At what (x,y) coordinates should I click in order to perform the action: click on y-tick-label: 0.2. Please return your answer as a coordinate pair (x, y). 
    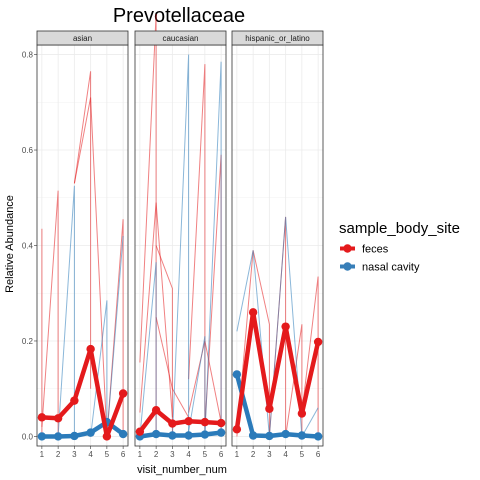
    Looking at the image, I should click on (28, 341).